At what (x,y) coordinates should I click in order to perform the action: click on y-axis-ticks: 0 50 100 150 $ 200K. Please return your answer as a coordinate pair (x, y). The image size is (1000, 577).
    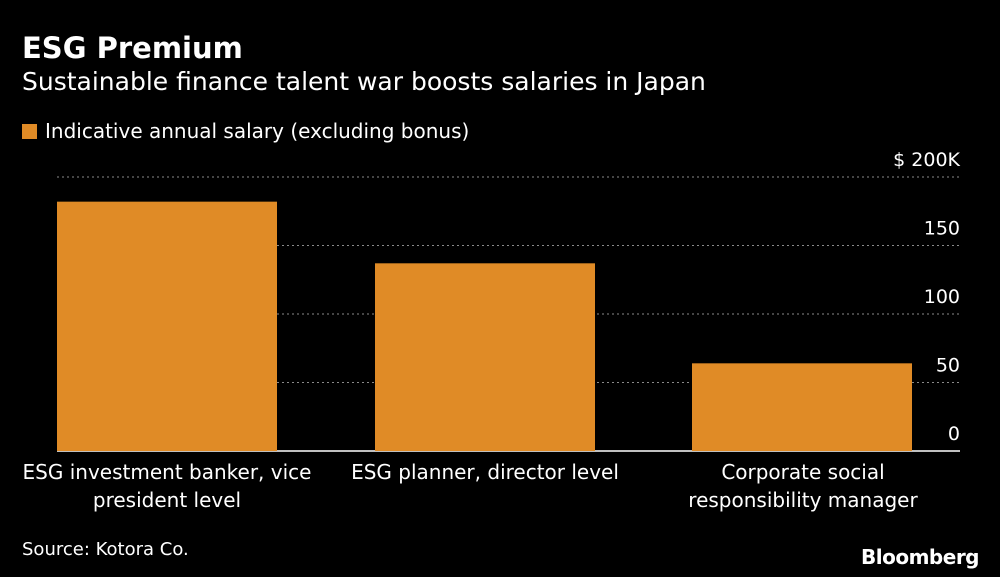
    Looking at the image, I should click on (926, 297).